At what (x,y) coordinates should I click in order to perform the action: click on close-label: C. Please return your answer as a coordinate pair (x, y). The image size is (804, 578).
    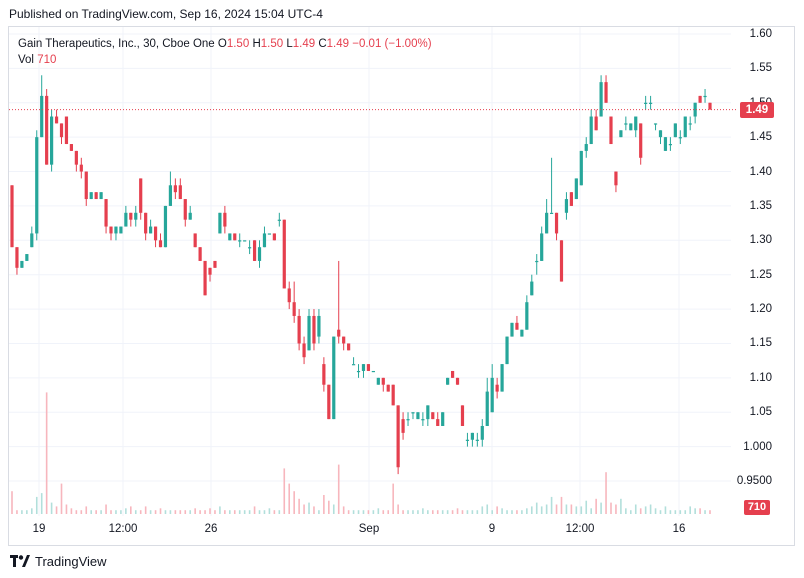
    Looking at the image, I should click on (322, 44).